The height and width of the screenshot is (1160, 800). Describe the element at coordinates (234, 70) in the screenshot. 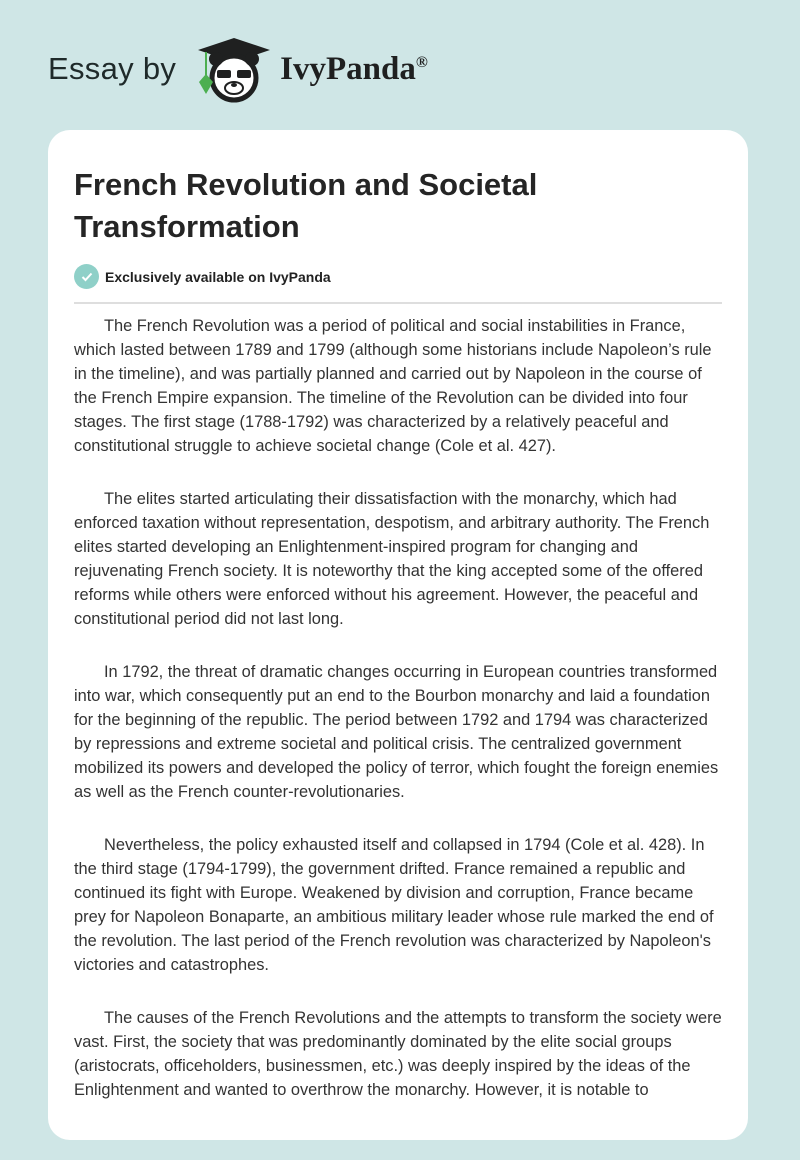

I see `panda-graduate-icon` at that location.